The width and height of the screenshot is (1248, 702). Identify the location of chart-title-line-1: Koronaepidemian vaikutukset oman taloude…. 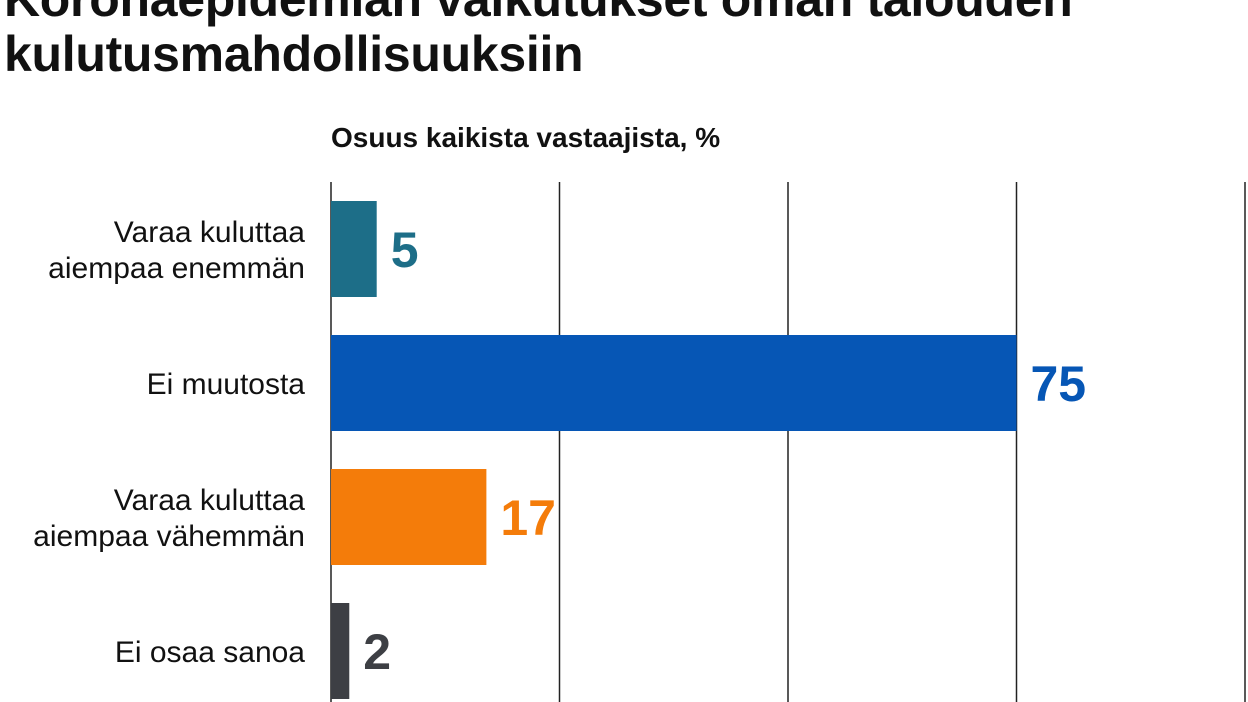
(624, 13).